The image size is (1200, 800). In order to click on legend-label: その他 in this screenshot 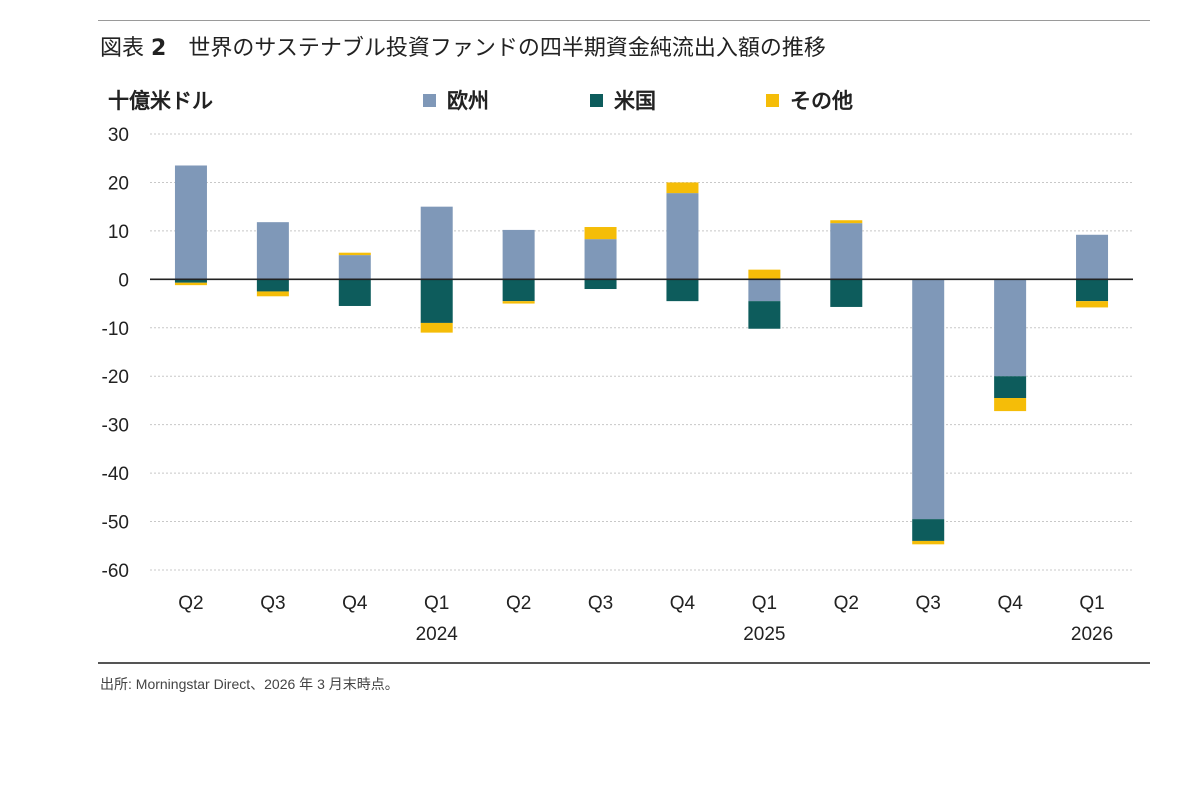, I will do `click(821, 101)`.